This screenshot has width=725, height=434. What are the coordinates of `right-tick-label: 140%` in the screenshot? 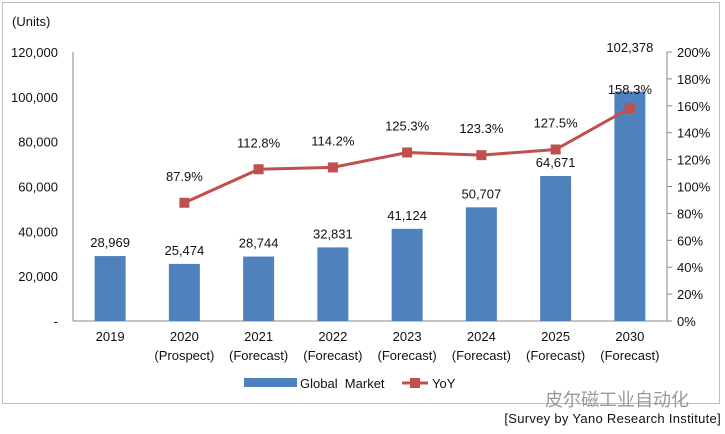 It's located at (694, 133).